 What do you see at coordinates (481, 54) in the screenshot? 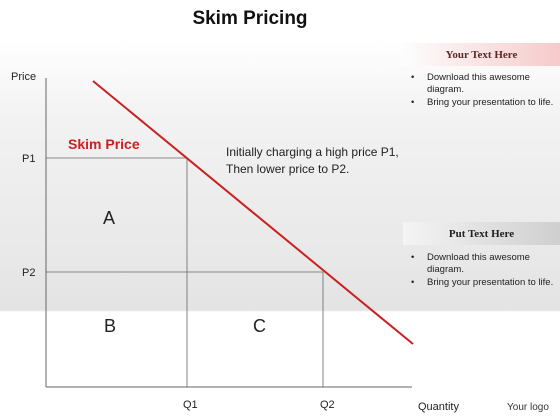
I see `panel-header-your-text: Your Text Here` at bounding box center [481, 54].